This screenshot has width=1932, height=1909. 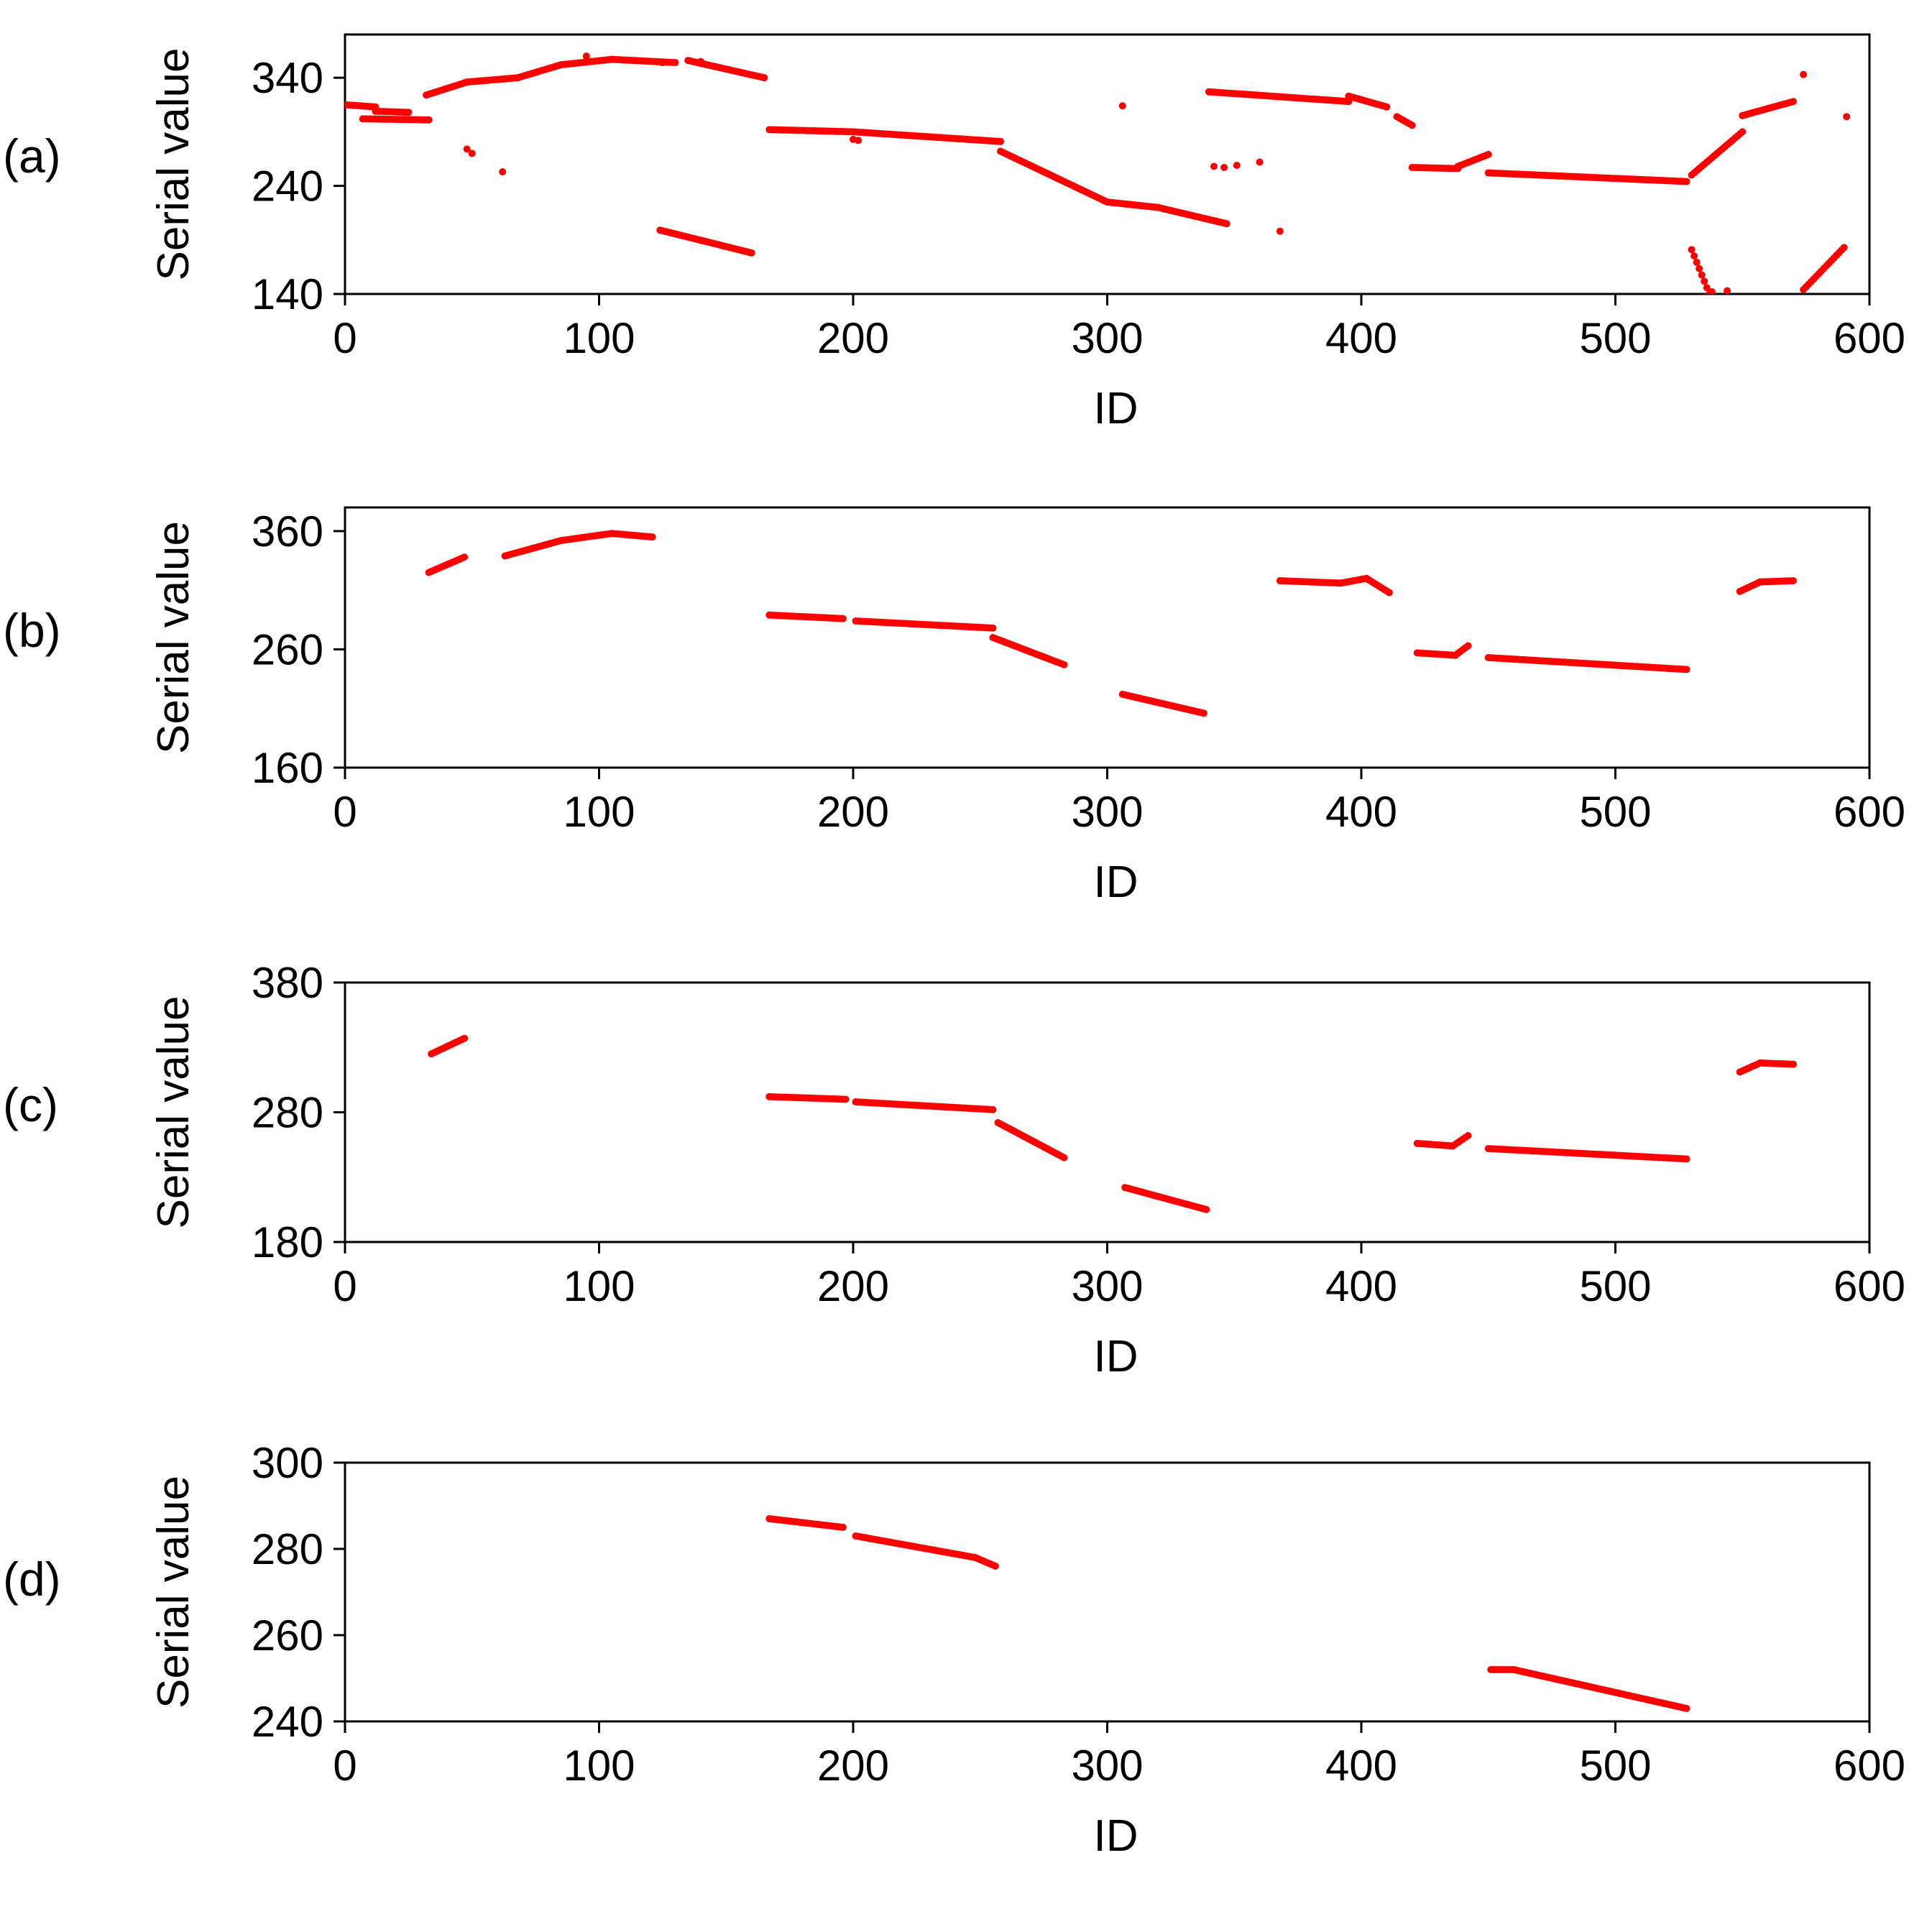 I want to click on y-tick-label: 160, so click(x=287, y=768).